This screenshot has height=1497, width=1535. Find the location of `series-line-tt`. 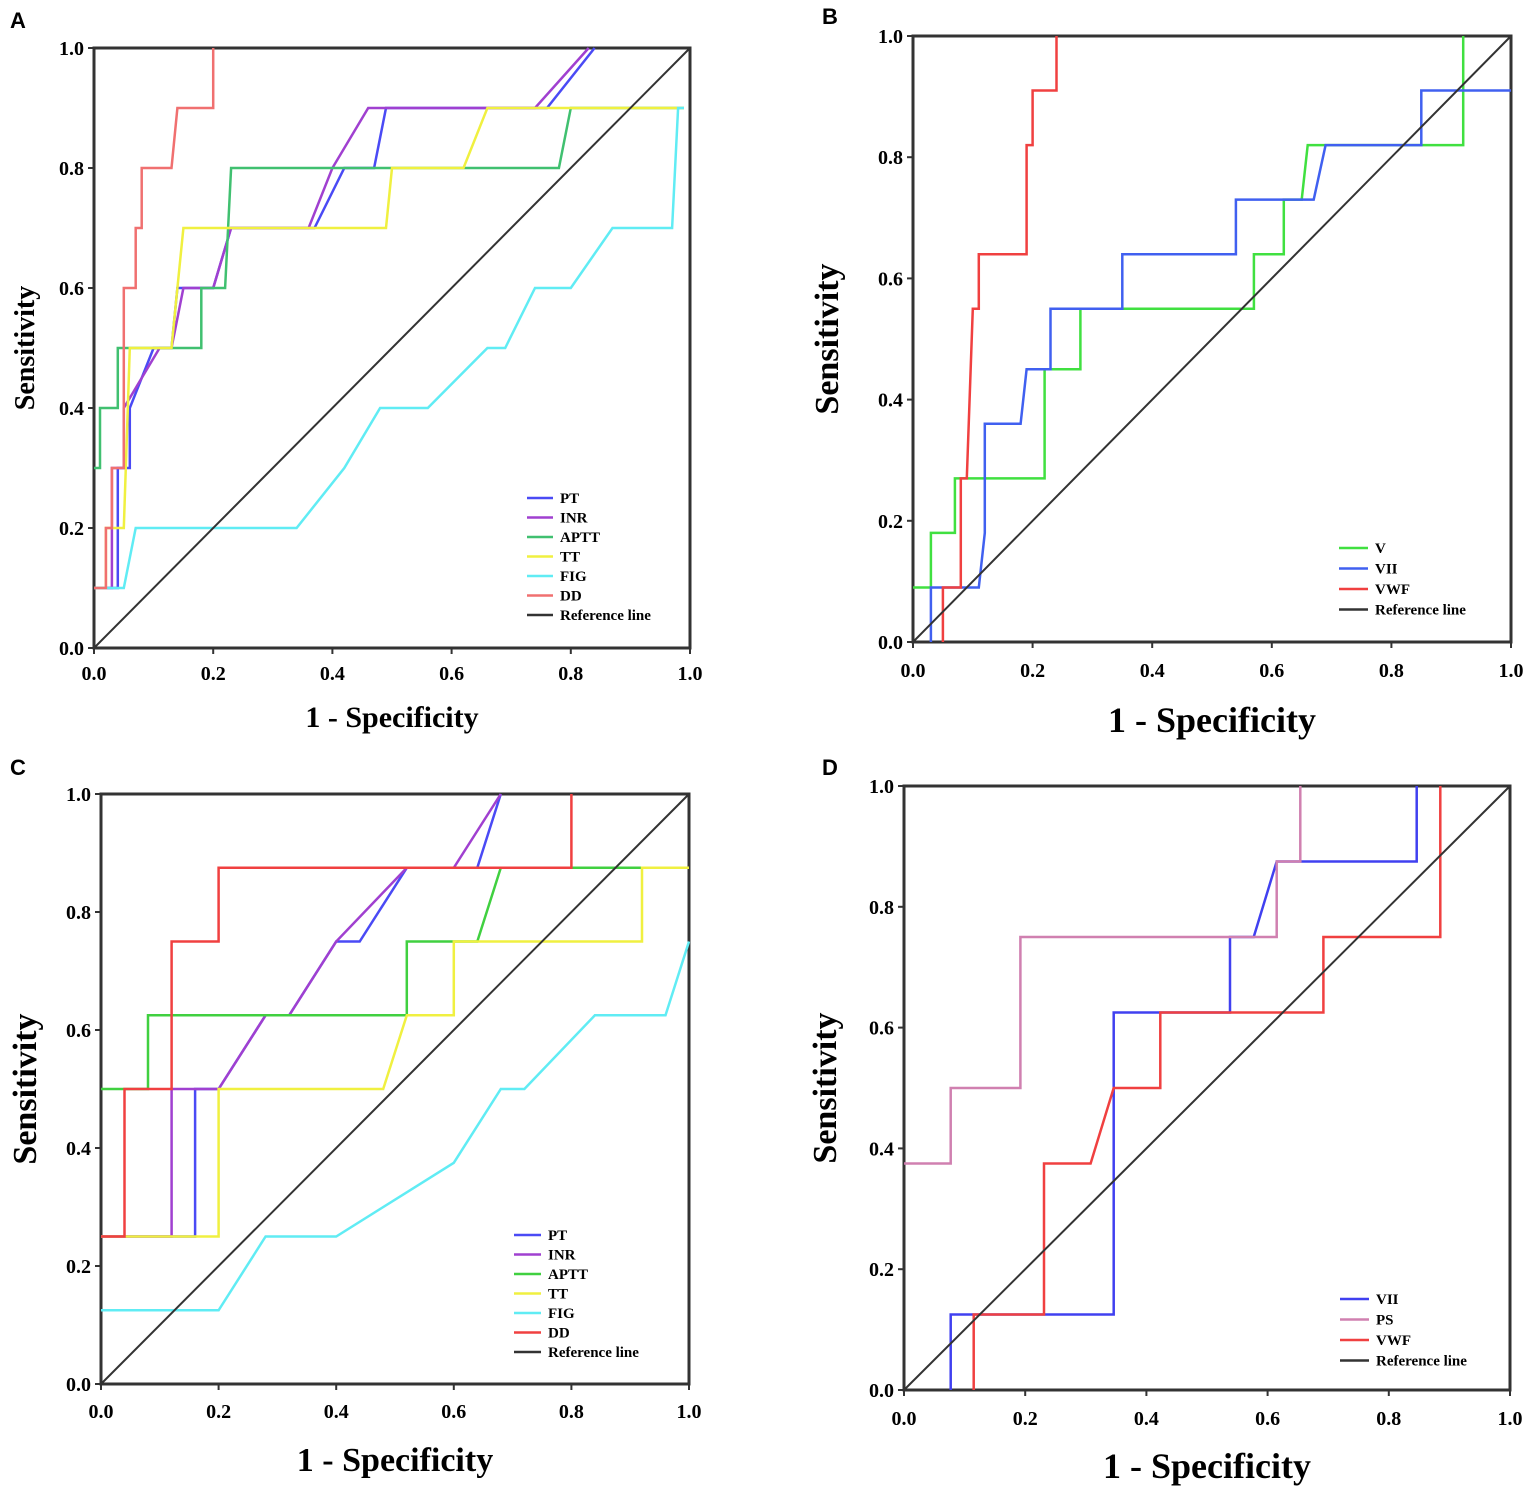

series-line-tt is located at coordinates (395, 1052).